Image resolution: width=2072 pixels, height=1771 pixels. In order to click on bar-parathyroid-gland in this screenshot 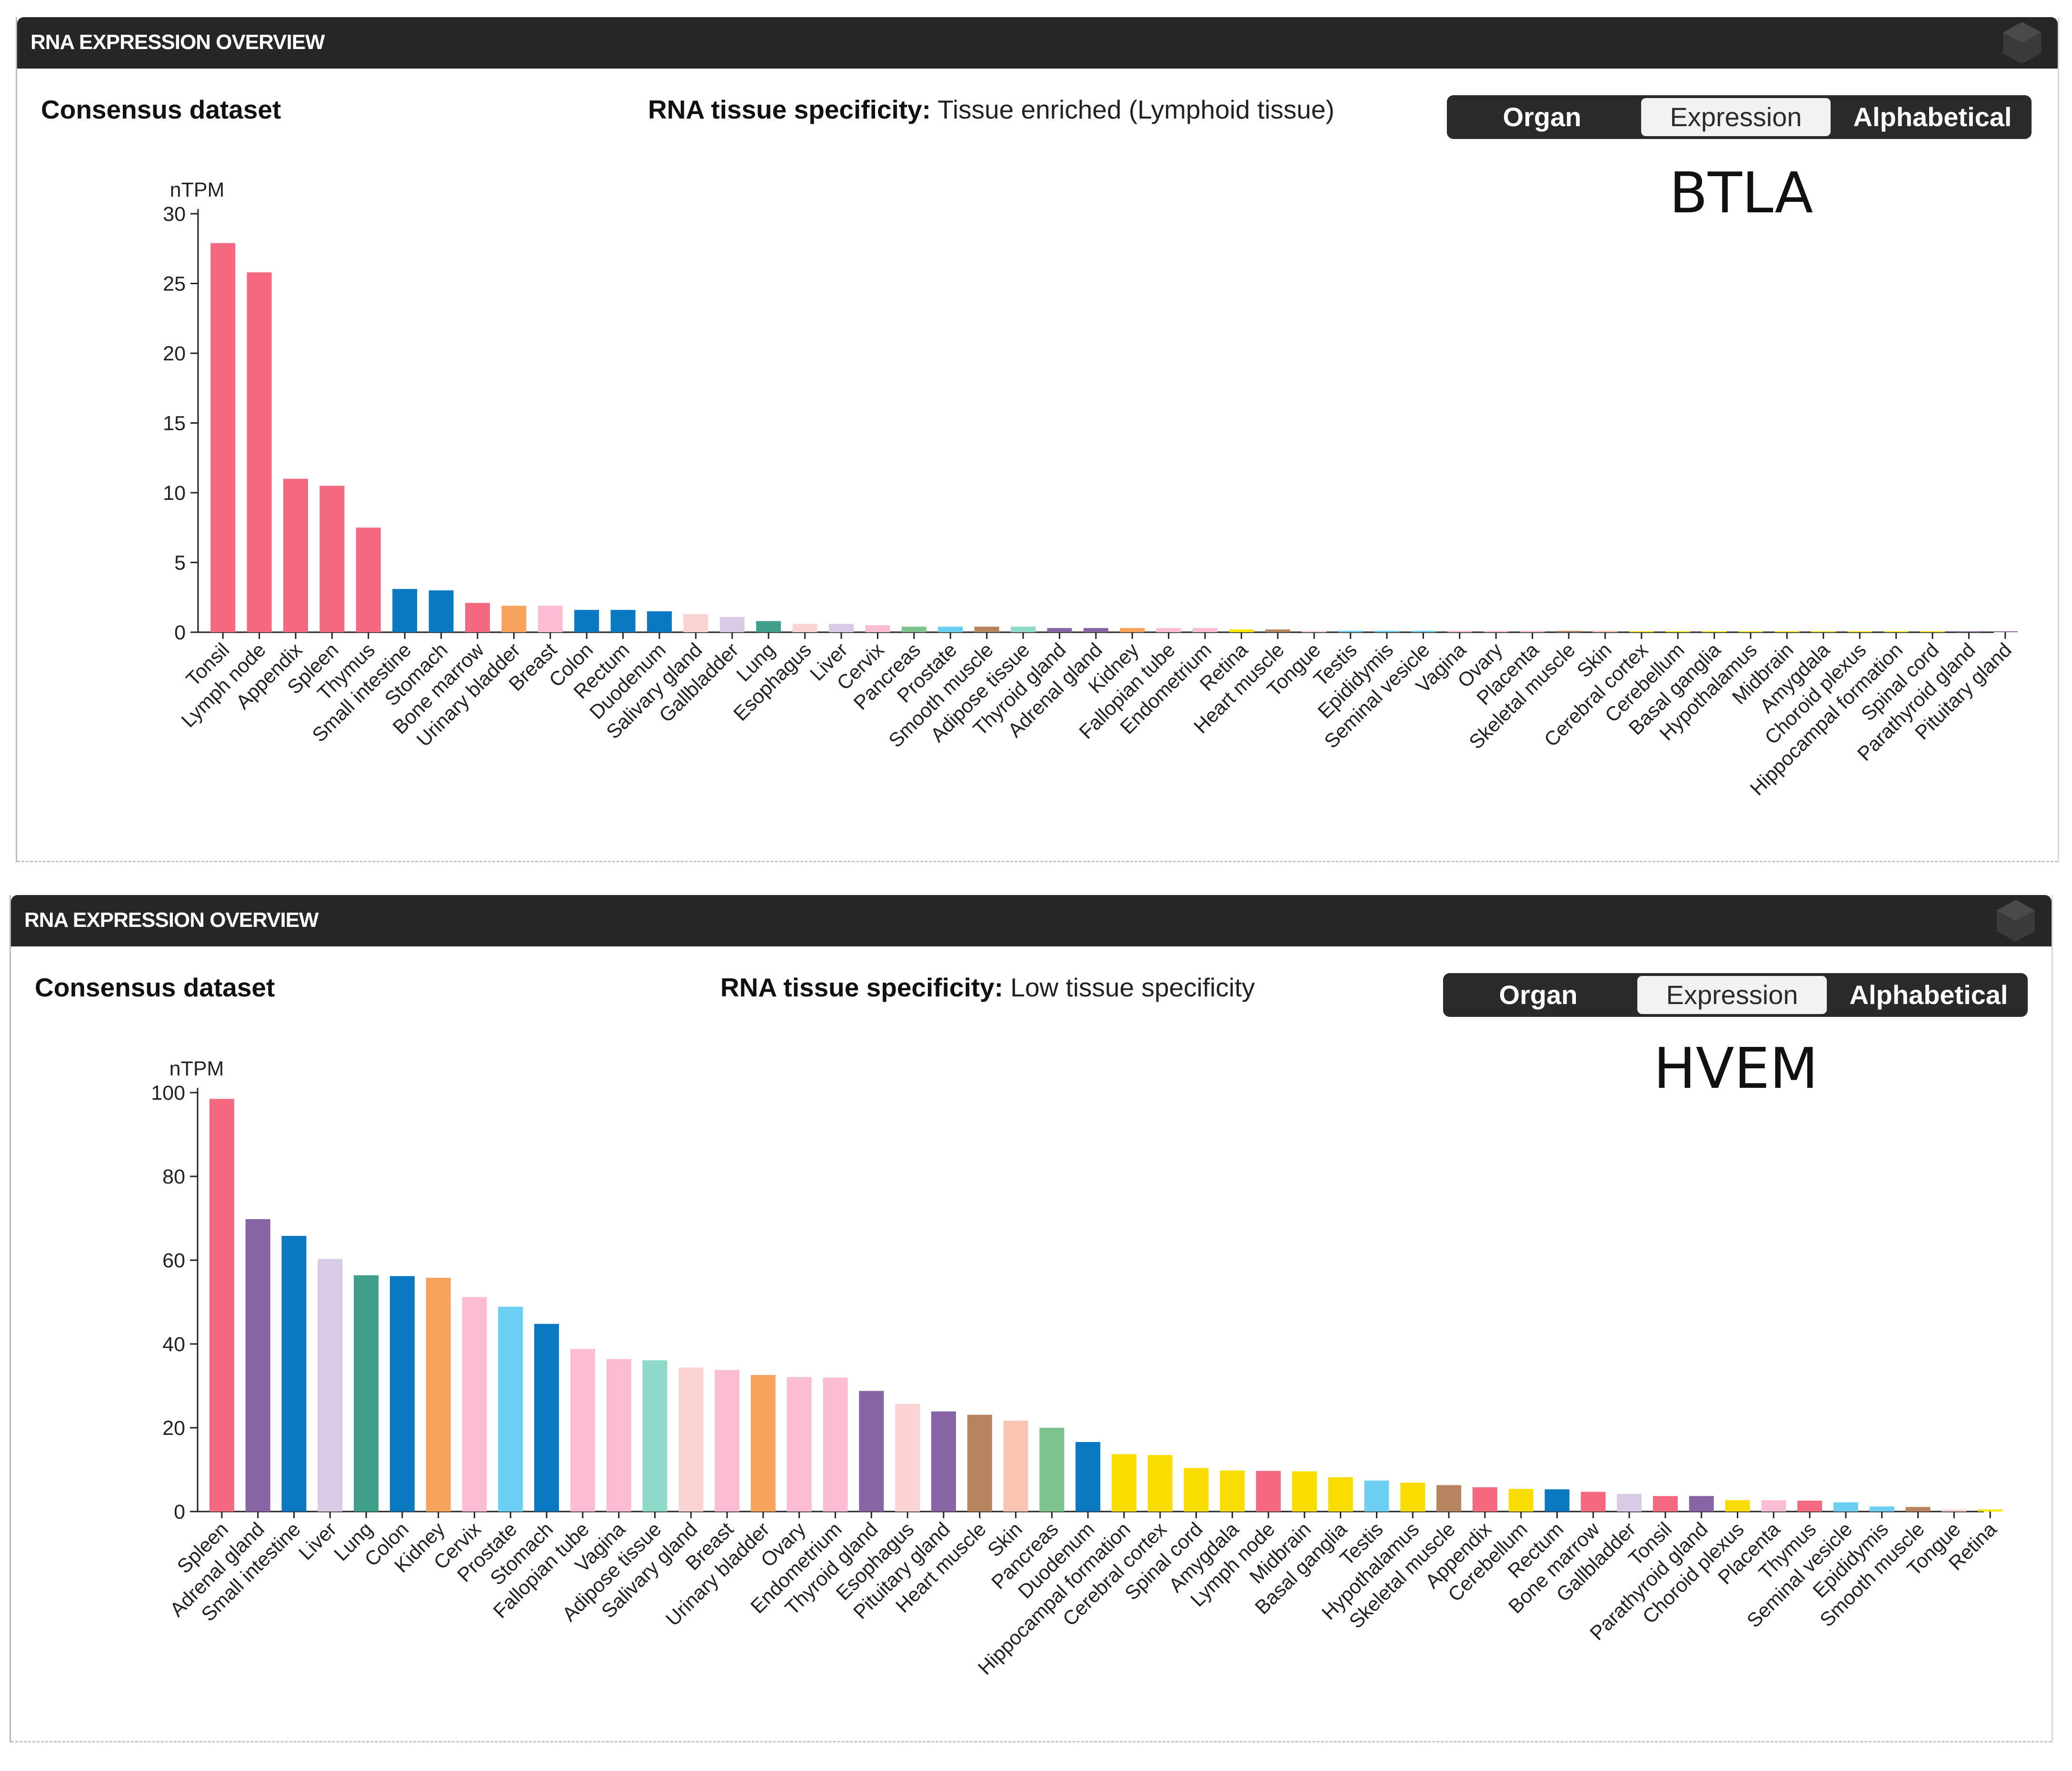, I will do `click(1969, 631)`.